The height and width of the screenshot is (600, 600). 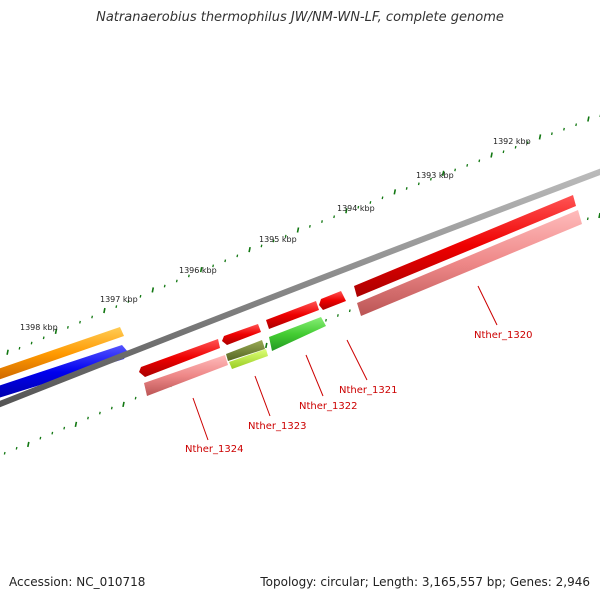 What do you see at coordinates (119, 299) in the screenshot?
I see `scale-label: 1397 kbp` at bounding box center [119, 299].